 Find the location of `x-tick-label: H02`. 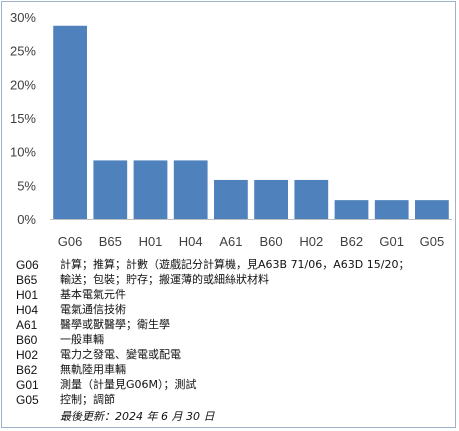

x-tick-label: H02 is located at coordinates (311, 241).